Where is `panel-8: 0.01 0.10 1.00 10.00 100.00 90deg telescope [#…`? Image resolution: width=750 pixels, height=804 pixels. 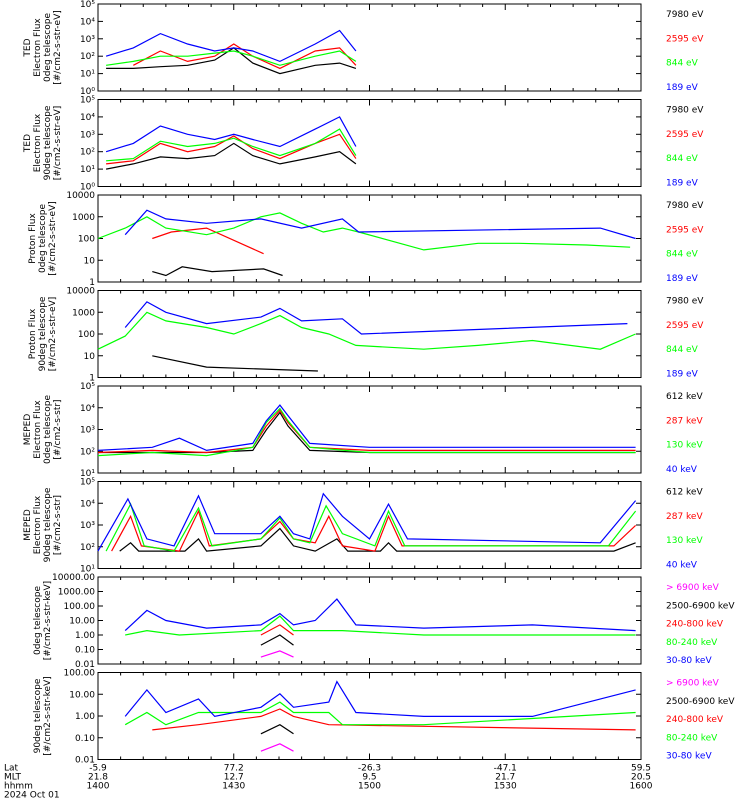
panel-8: 0.01 0.10 1.00 10.00 100.00 90deg telescope [#… is located at coordinates (384, 717).